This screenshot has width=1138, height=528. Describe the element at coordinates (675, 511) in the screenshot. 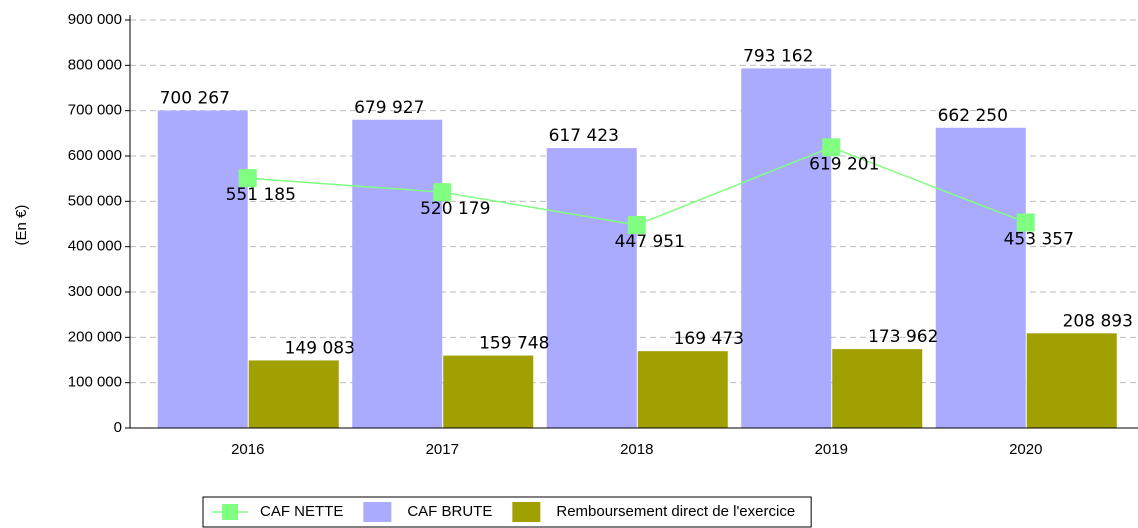

I see `legend-label: Remboursement direct de l'exercice` at that location.